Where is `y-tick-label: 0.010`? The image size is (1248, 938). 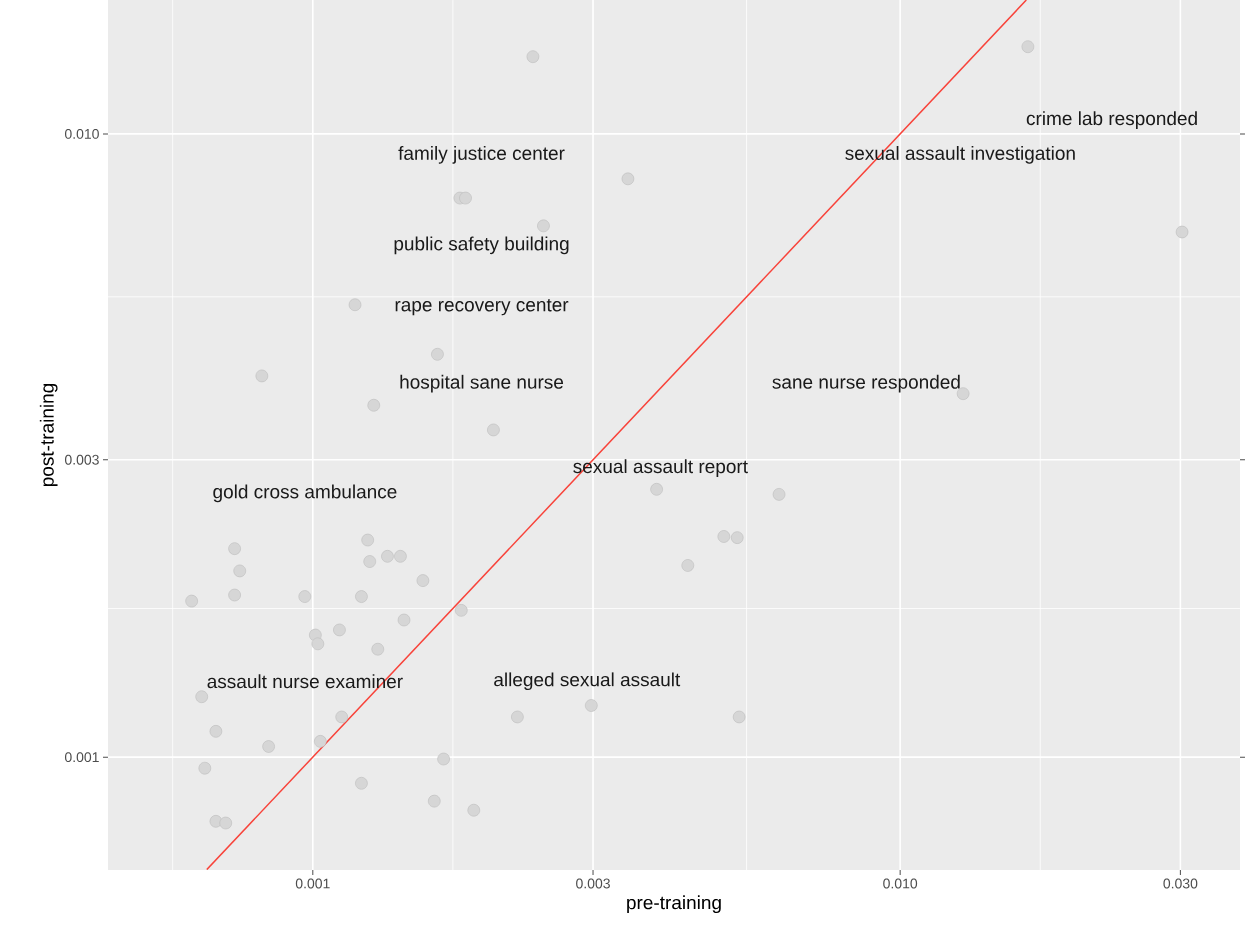 y-tick-label: 0.010 is located at coordinates (81, 133).